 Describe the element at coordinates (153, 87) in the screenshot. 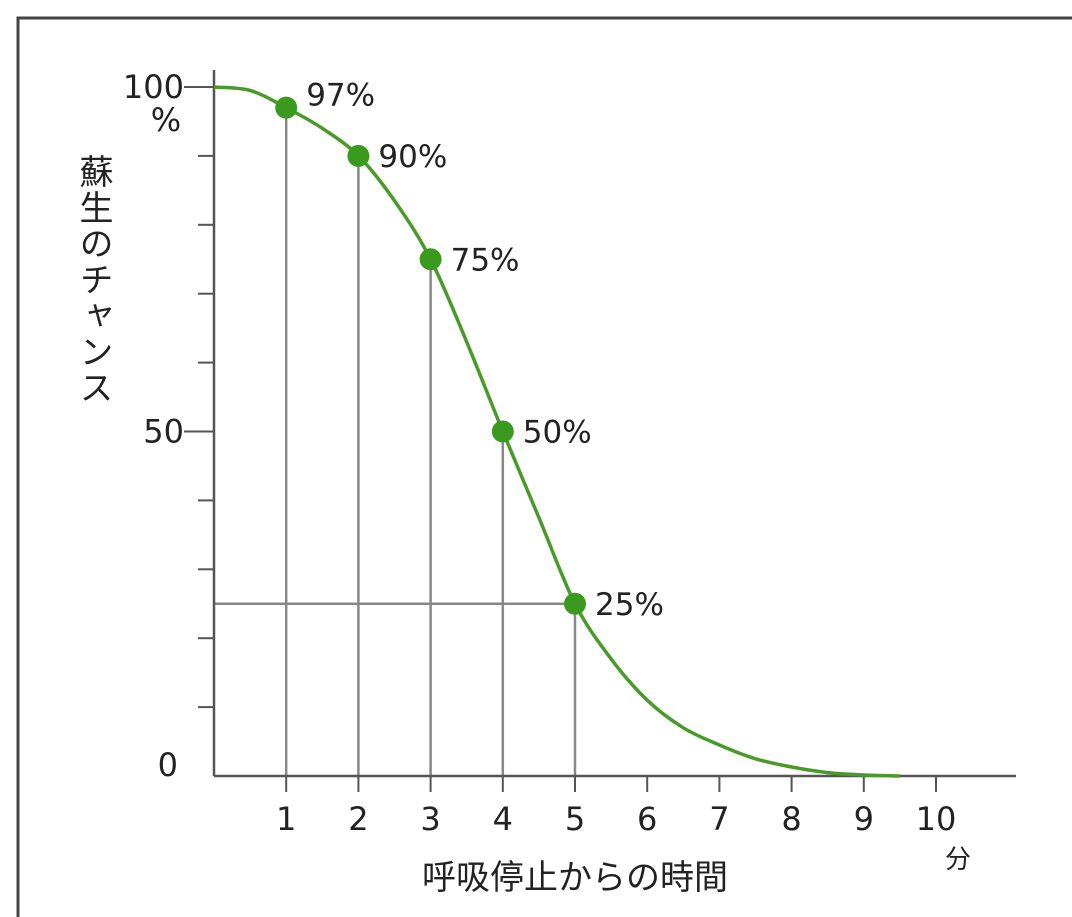

I see `y-tick-label: 100` at that location.